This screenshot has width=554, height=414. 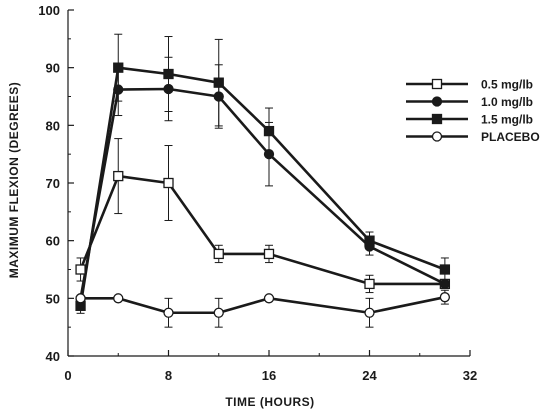 I want to click on y-tick-label: 60, so click(x=53, y=241).